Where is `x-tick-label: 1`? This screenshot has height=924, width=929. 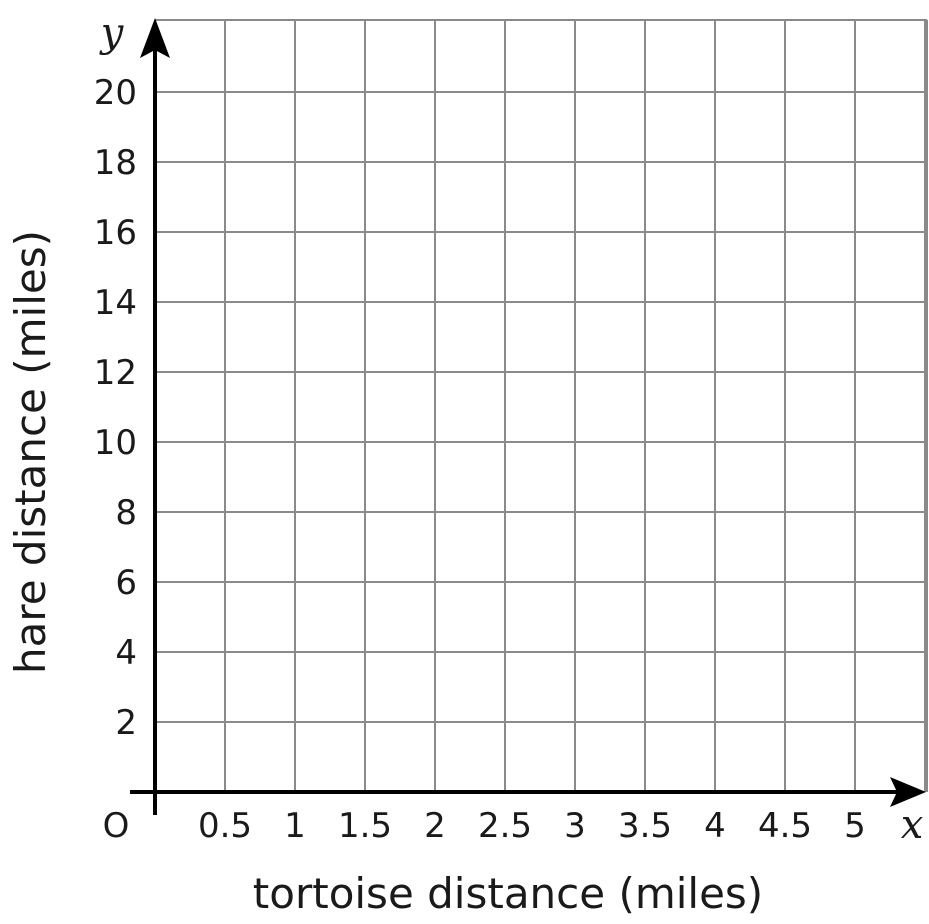 x-tick-label: 1 is located at coordinates (295, 826).